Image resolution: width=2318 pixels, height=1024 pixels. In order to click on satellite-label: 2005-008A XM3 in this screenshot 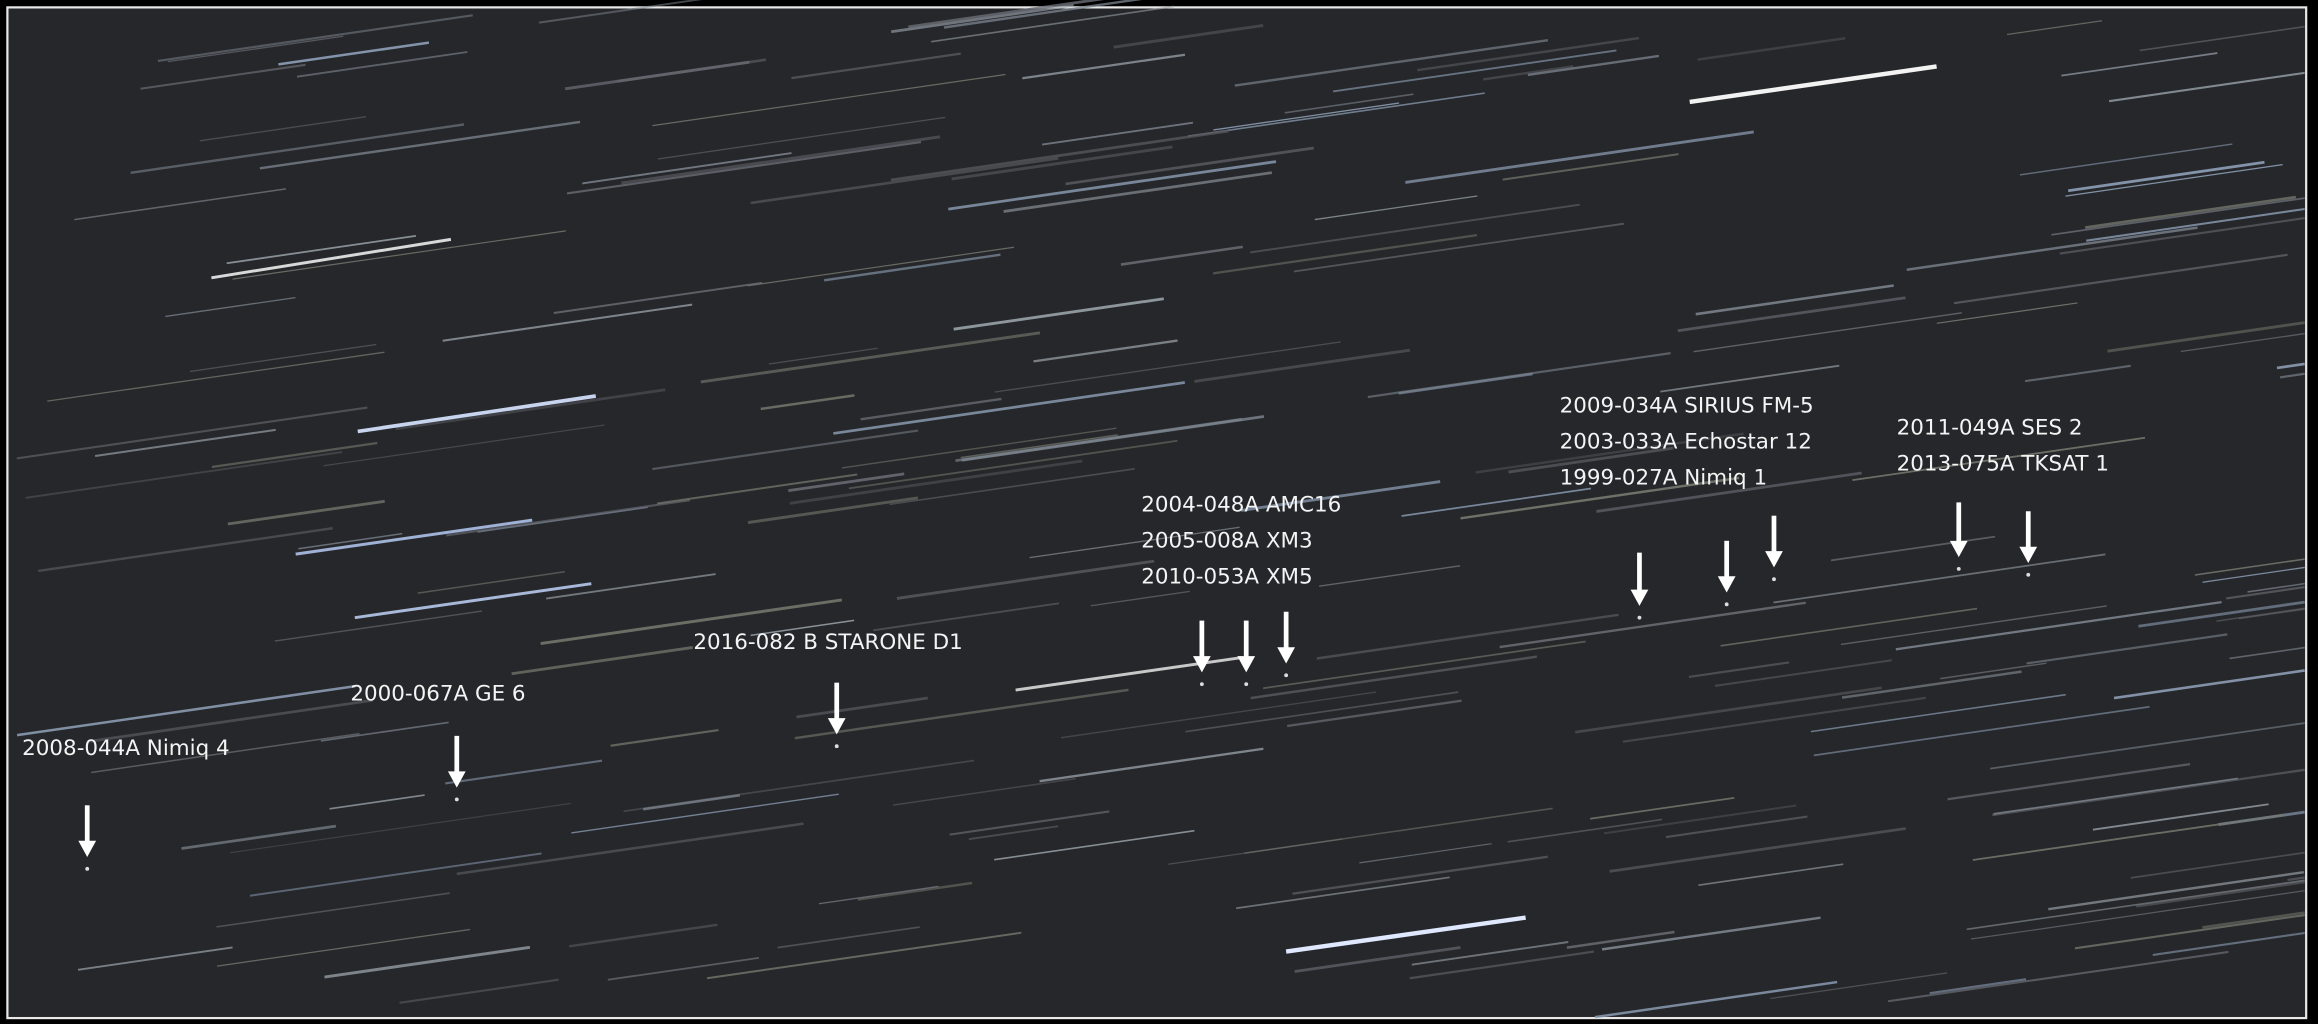, I will do `click(1226, 541)`.